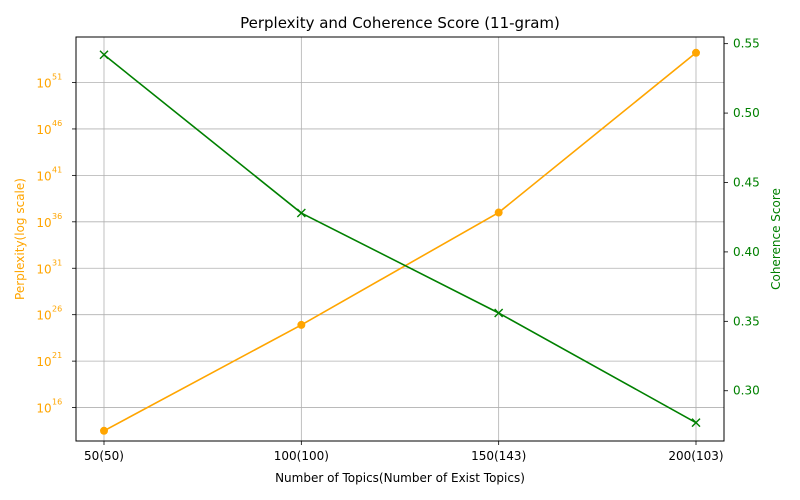  I want to click on left-y-tick-exponent: 26, so click(57, 309).